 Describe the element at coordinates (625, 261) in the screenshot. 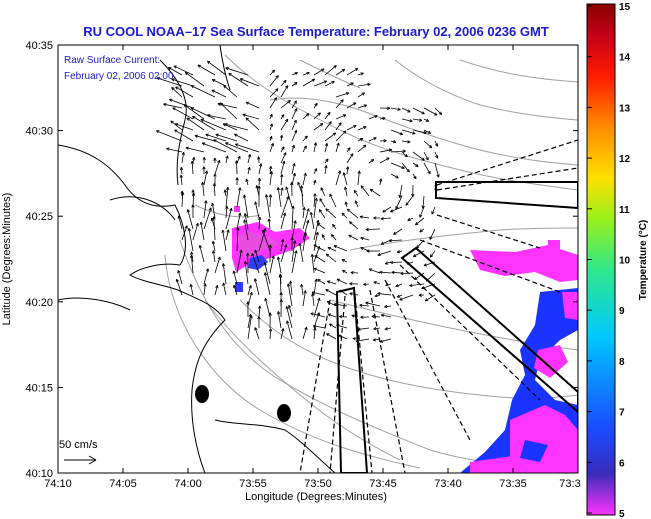

I see `colorbar-tick-label: 10` at that location.